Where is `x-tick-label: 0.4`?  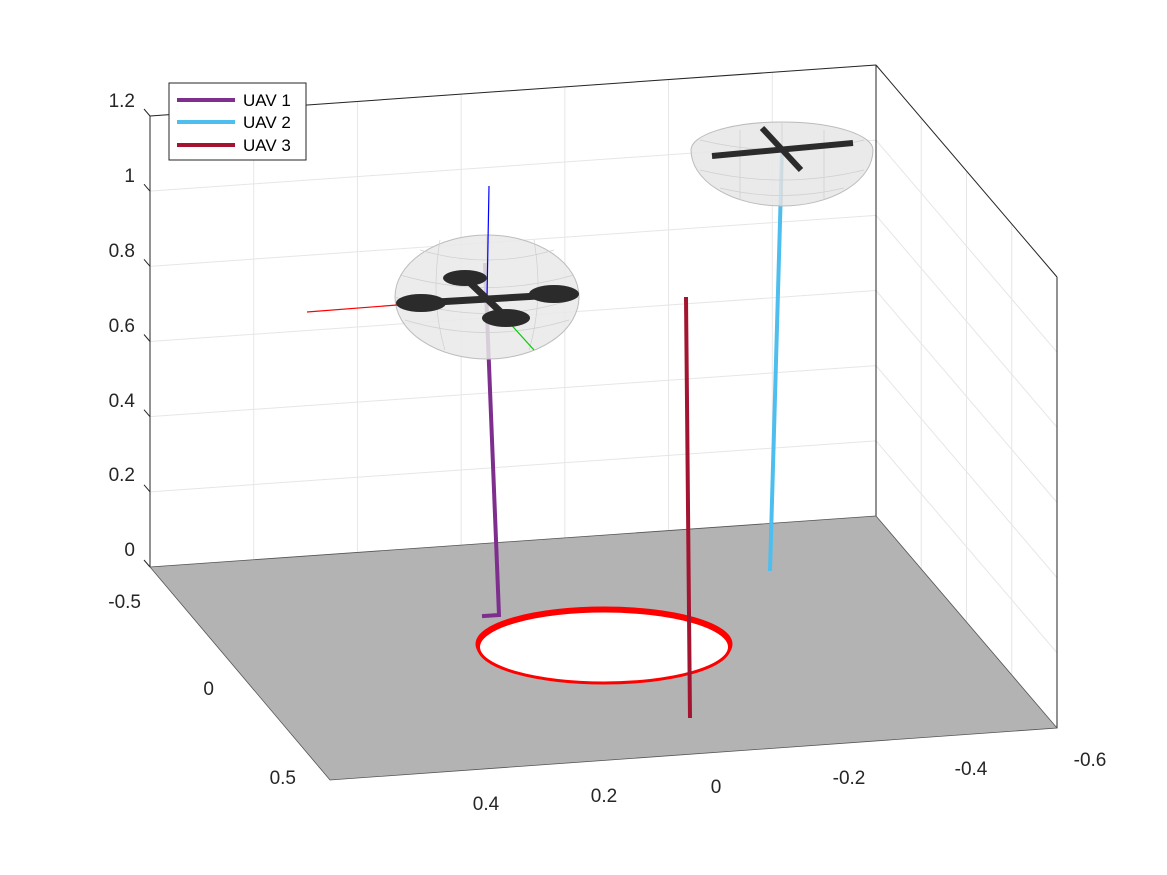 x-tick-label: 0.4 is located at coordinates (486, 804).